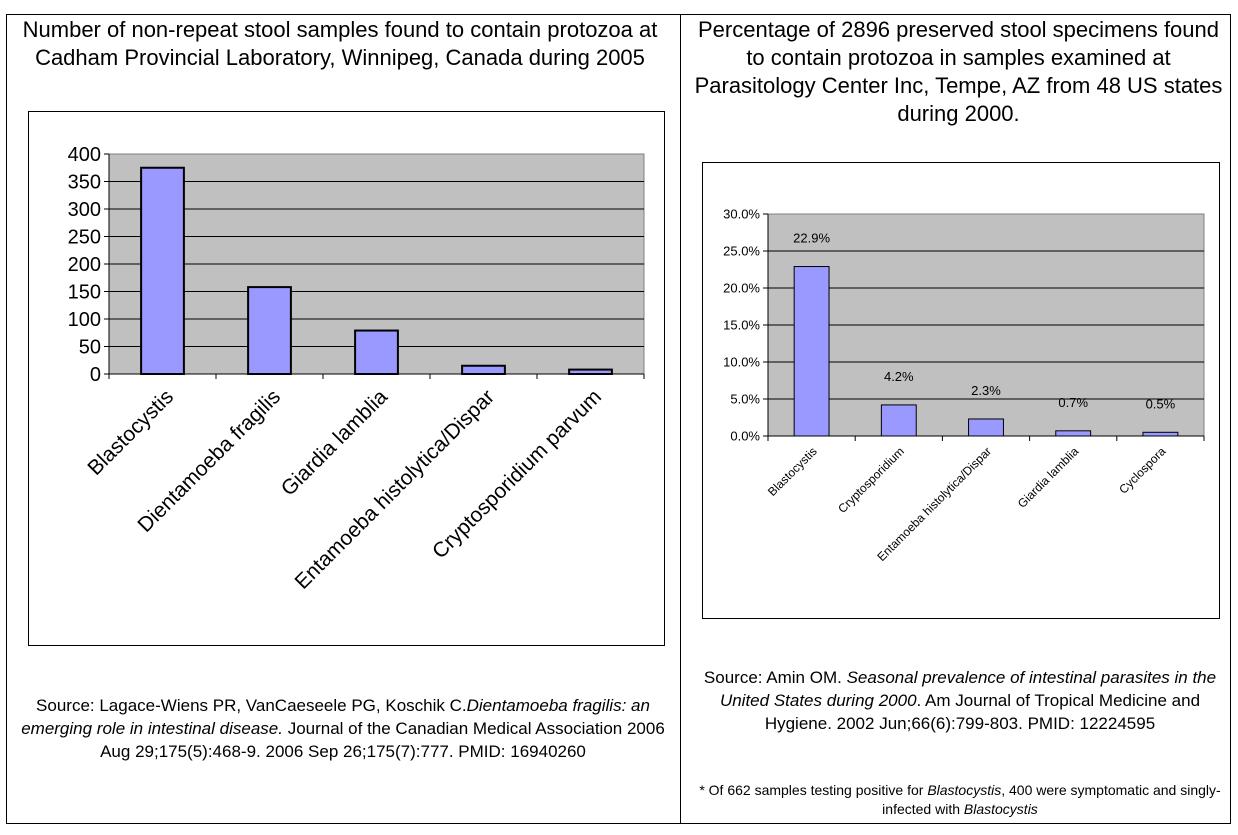 This screenshot has height=835, width=1238. What do you see at coordinates (84, 155) in the screenshot?
I see `left-chart-y-tick-label: 400` at bounding box center [84, 155].